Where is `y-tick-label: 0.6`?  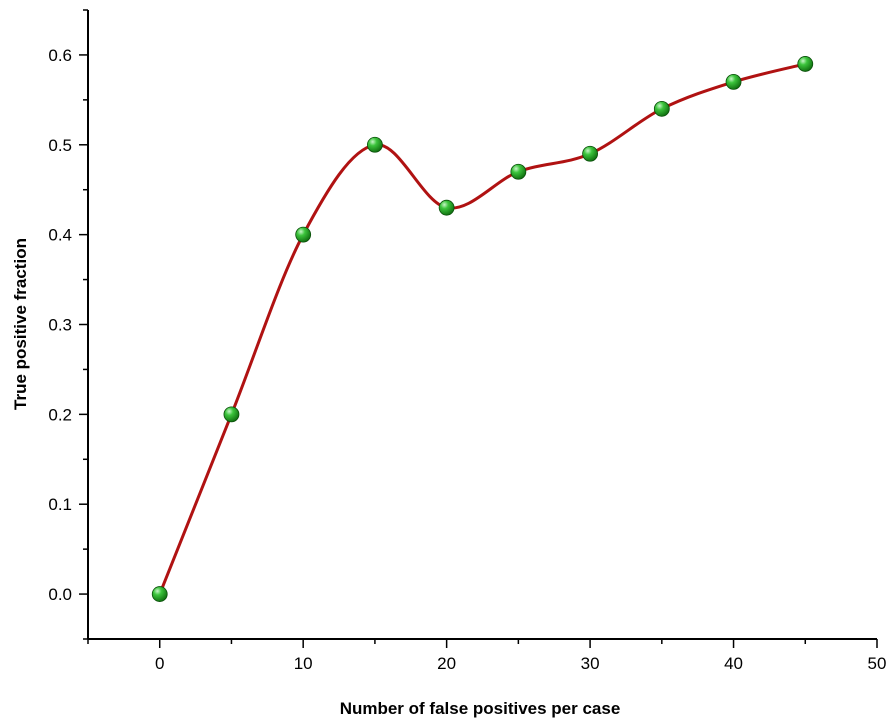 y-tick-label: 0.6 is located at coordinates (60, 55).